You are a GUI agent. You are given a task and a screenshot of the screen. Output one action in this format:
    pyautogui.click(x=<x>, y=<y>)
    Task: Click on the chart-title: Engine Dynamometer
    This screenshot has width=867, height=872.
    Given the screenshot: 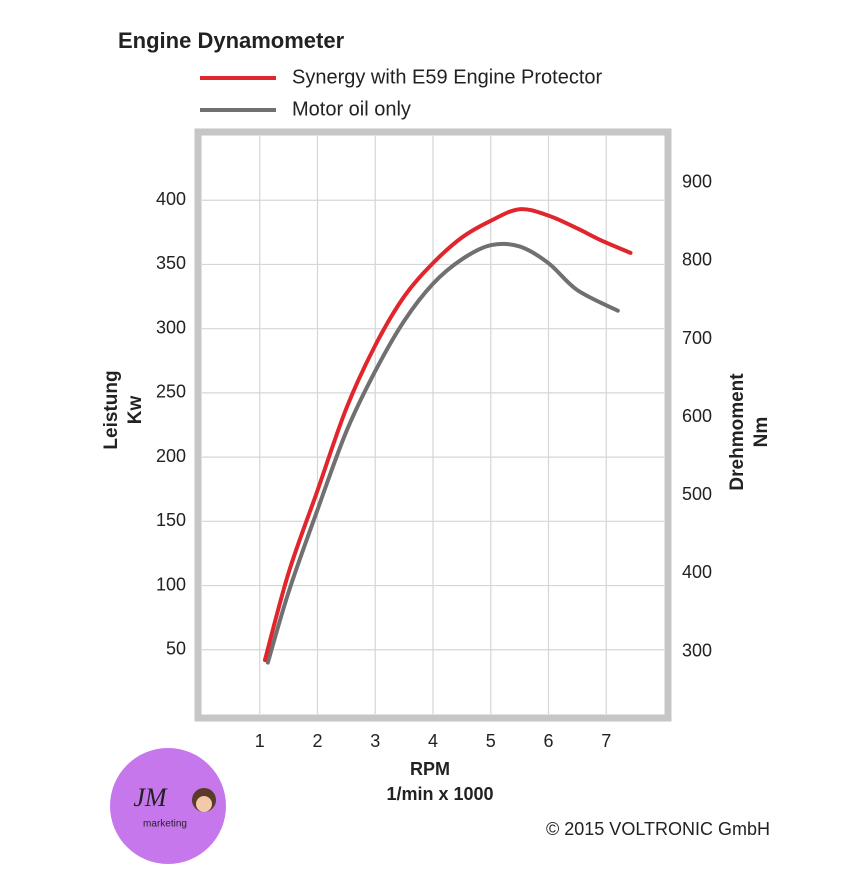 What is the action you would take?
    pyautogui.click(x=231, y=40)
    